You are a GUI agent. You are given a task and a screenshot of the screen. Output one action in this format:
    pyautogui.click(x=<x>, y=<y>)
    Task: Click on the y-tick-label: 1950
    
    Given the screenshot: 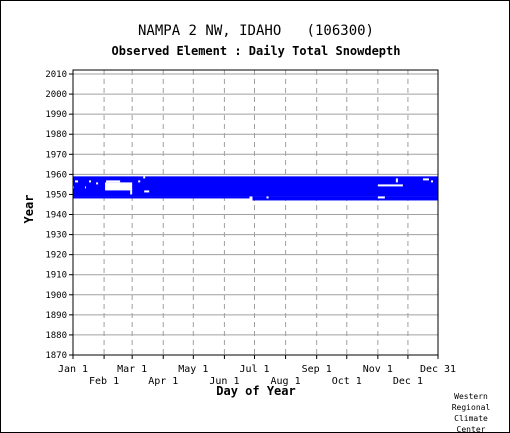 What is the action you would take?
    pyautogui.click(x=56, y=195)
    